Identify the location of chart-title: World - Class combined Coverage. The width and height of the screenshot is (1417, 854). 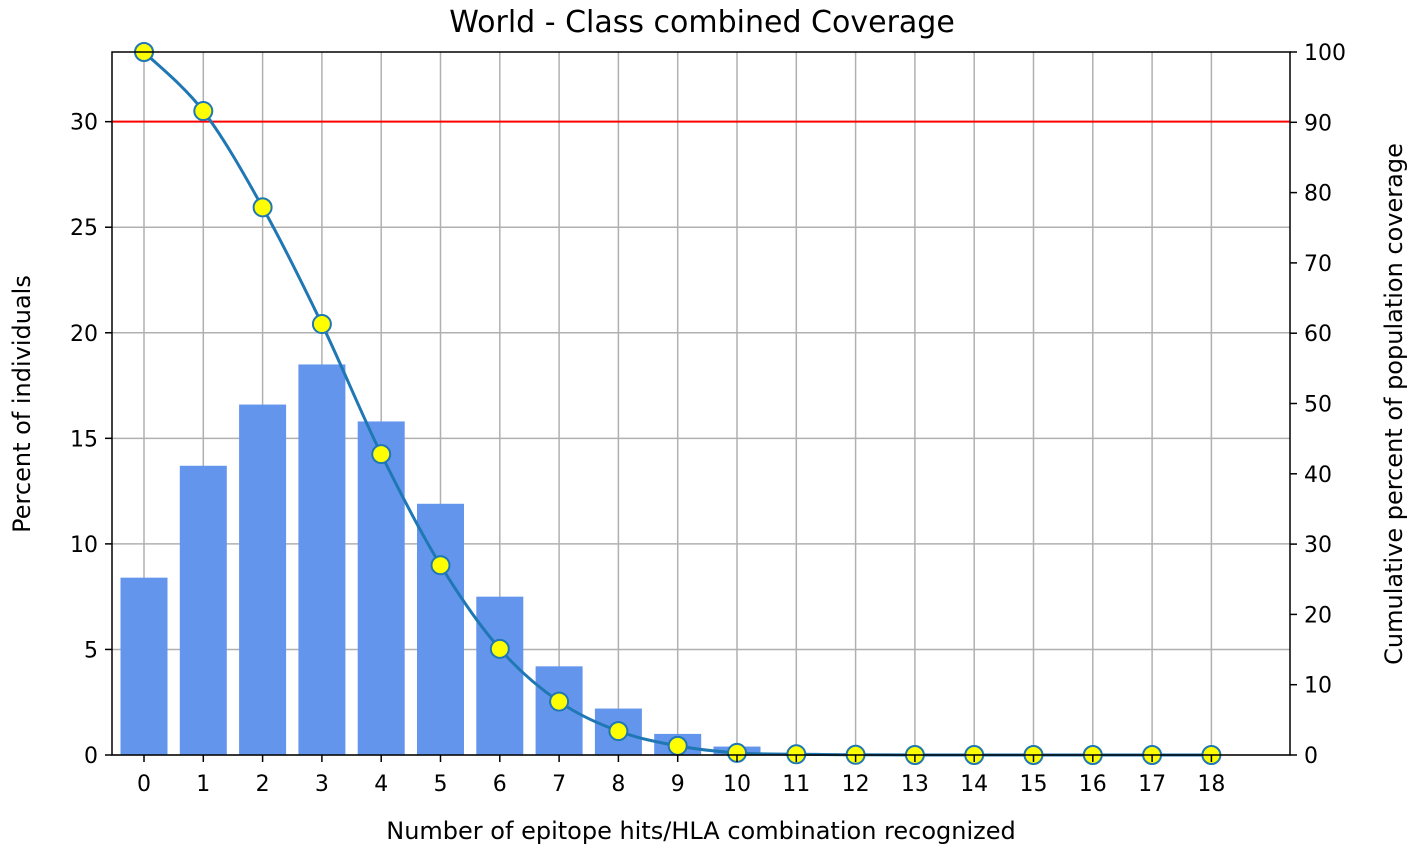
(702, 22).